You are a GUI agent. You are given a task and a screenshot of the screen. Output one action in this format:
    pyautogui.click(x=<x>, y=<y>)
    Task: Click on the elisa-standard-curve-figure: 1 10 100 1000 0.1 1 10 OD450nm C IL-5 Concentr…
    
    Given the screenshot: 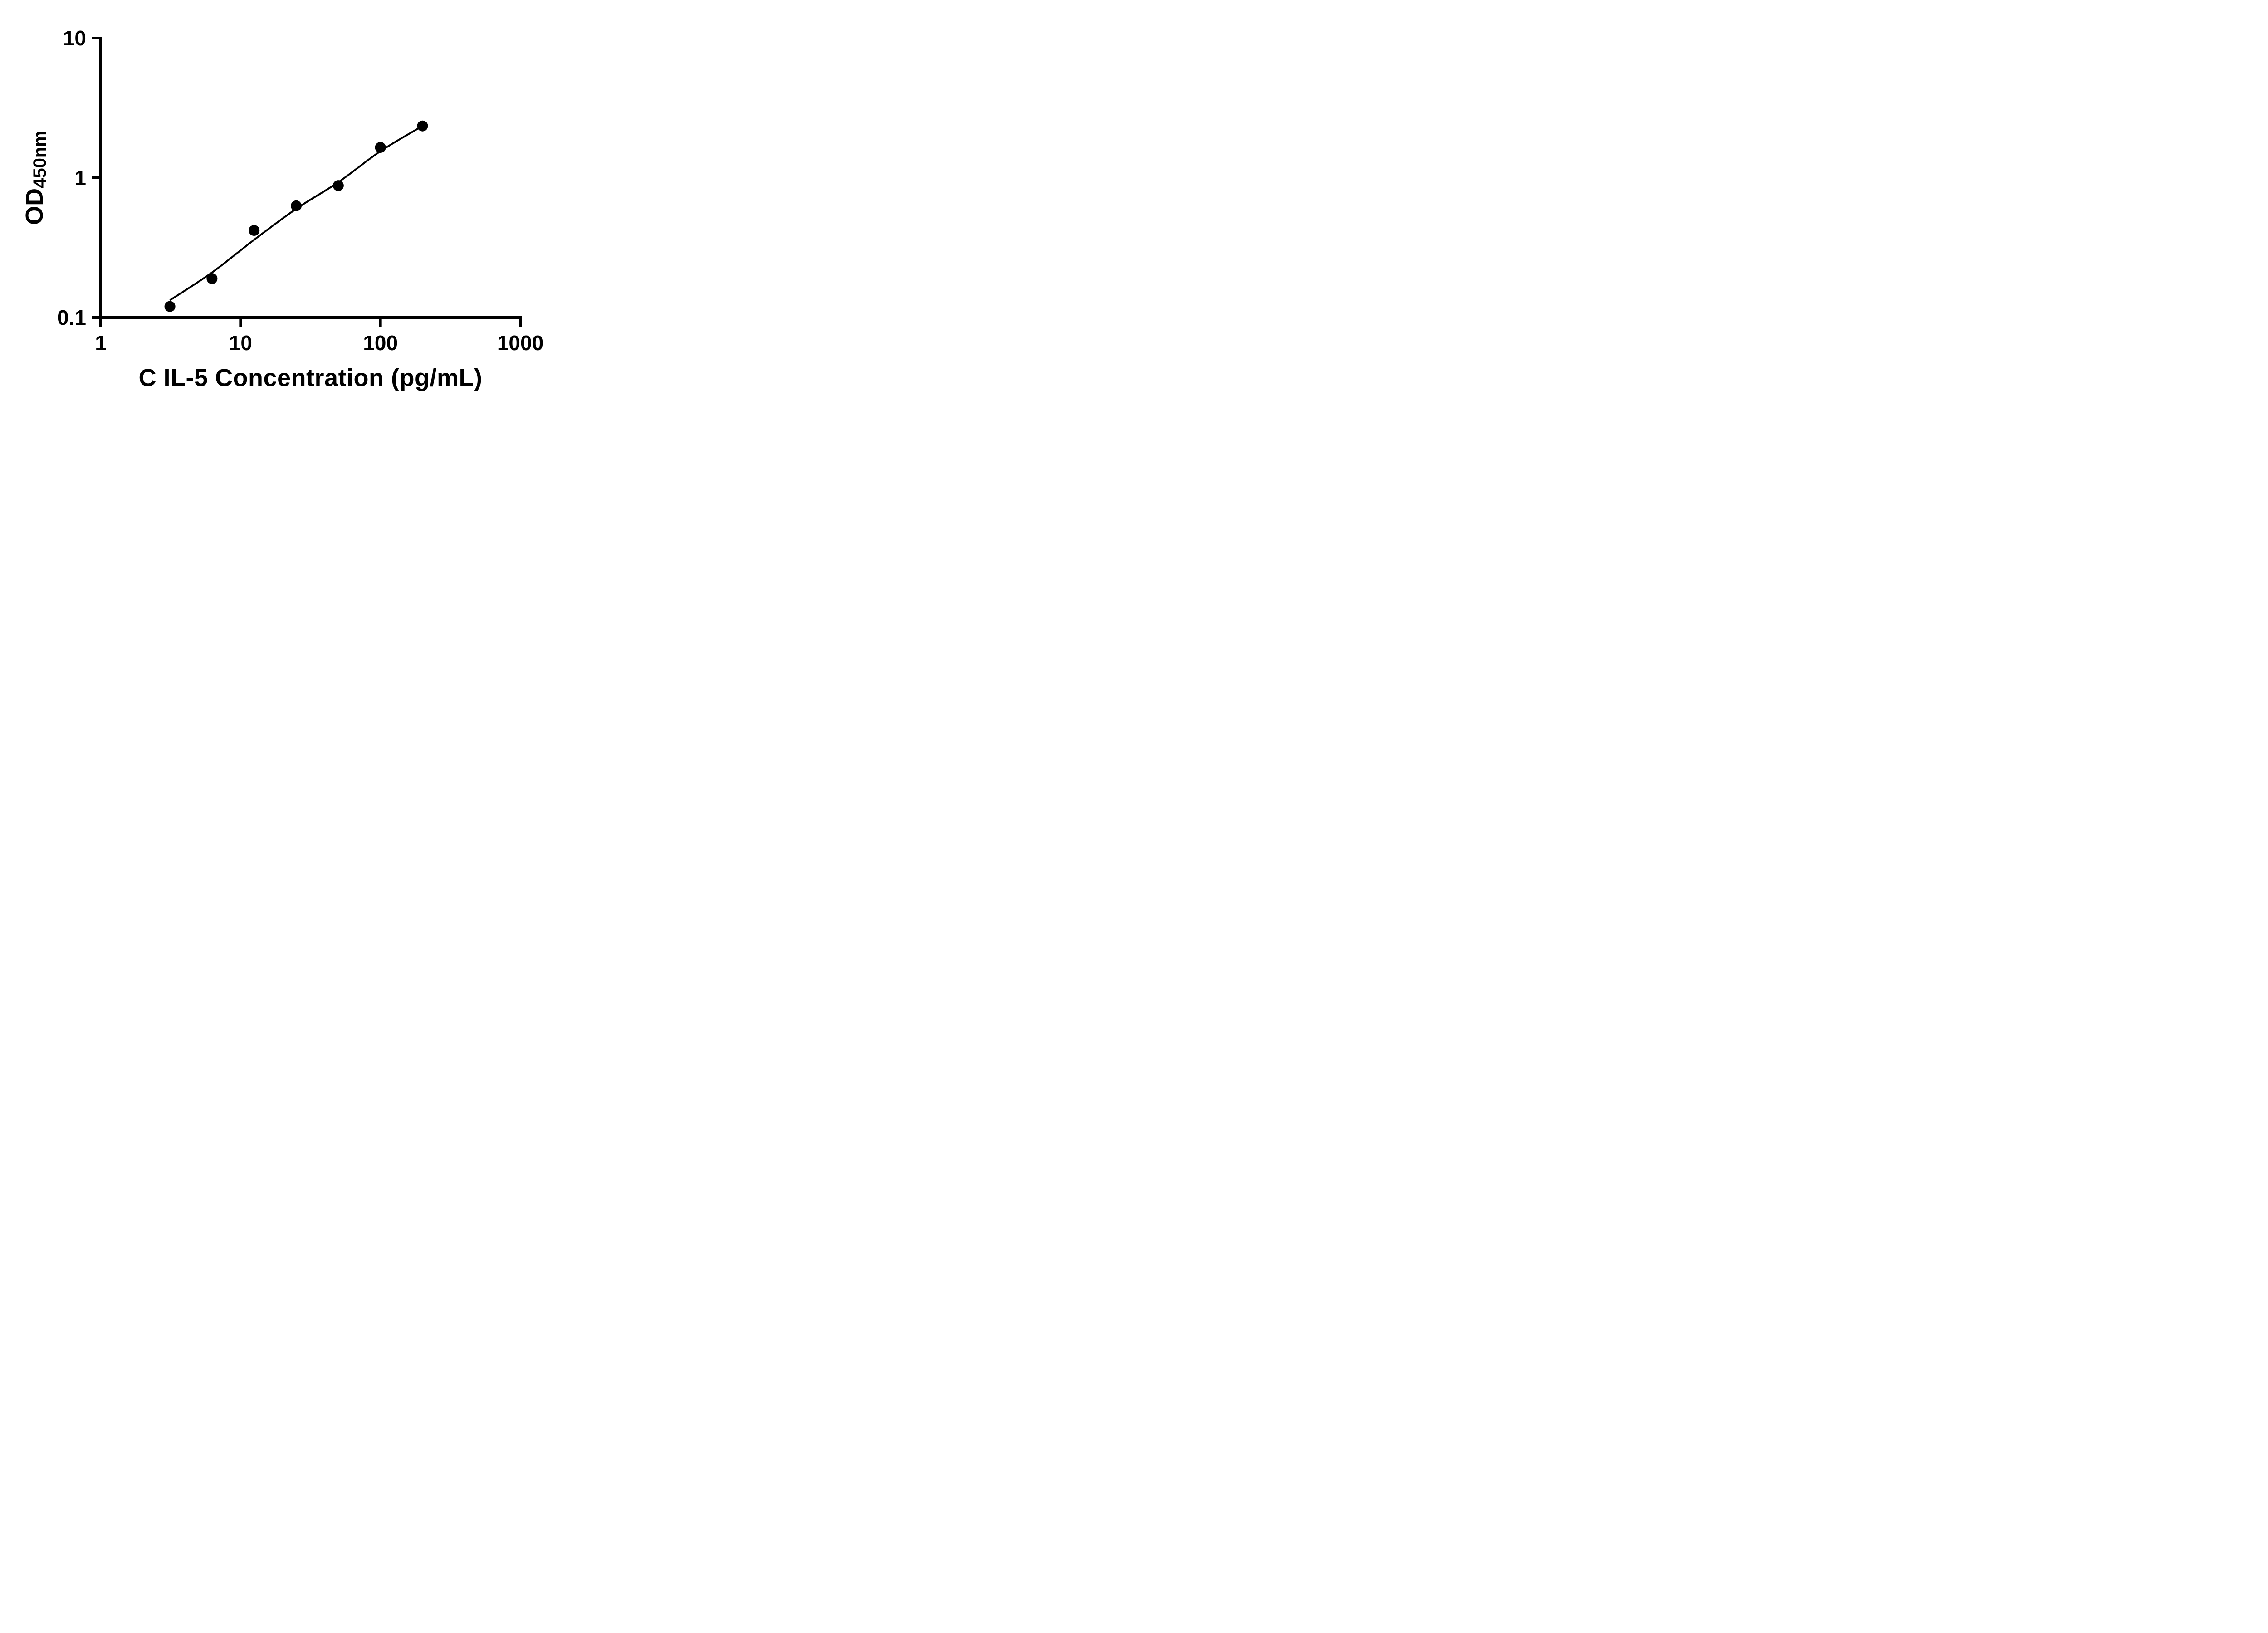 What is the action you would take?
    pyautogui.click(x=286, y=204)
    